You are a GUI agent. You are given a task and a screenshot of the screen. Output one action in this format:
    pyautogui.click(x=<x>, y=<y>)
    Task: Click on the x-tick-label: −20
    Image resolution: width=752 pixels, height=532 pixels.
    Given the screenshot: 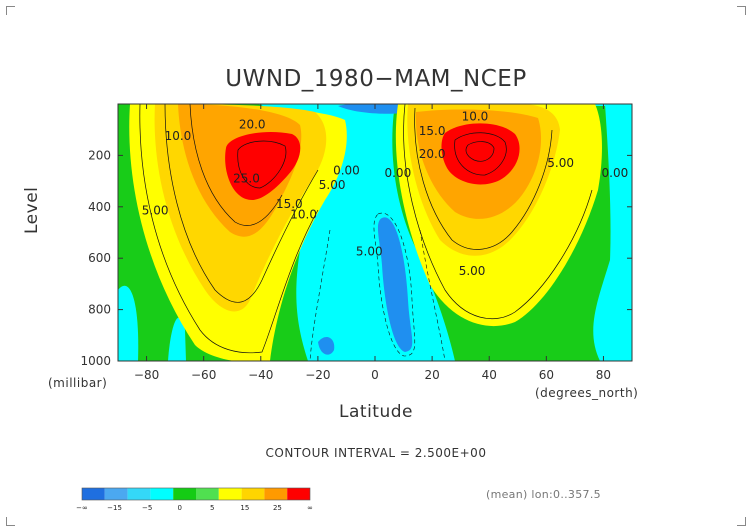 What is the action you would take?
    pyautogui.click(x=317, y=375)
    